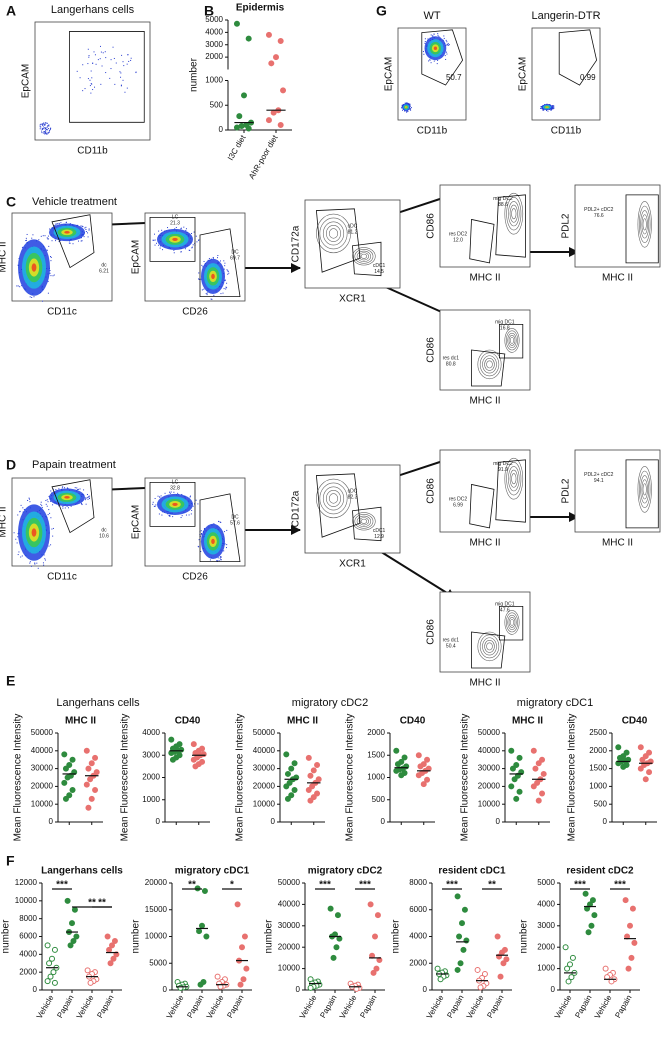 The width and height of the screenshot is (672, 1046). I want to click on gate-value: 6.99, so click(458, 505).